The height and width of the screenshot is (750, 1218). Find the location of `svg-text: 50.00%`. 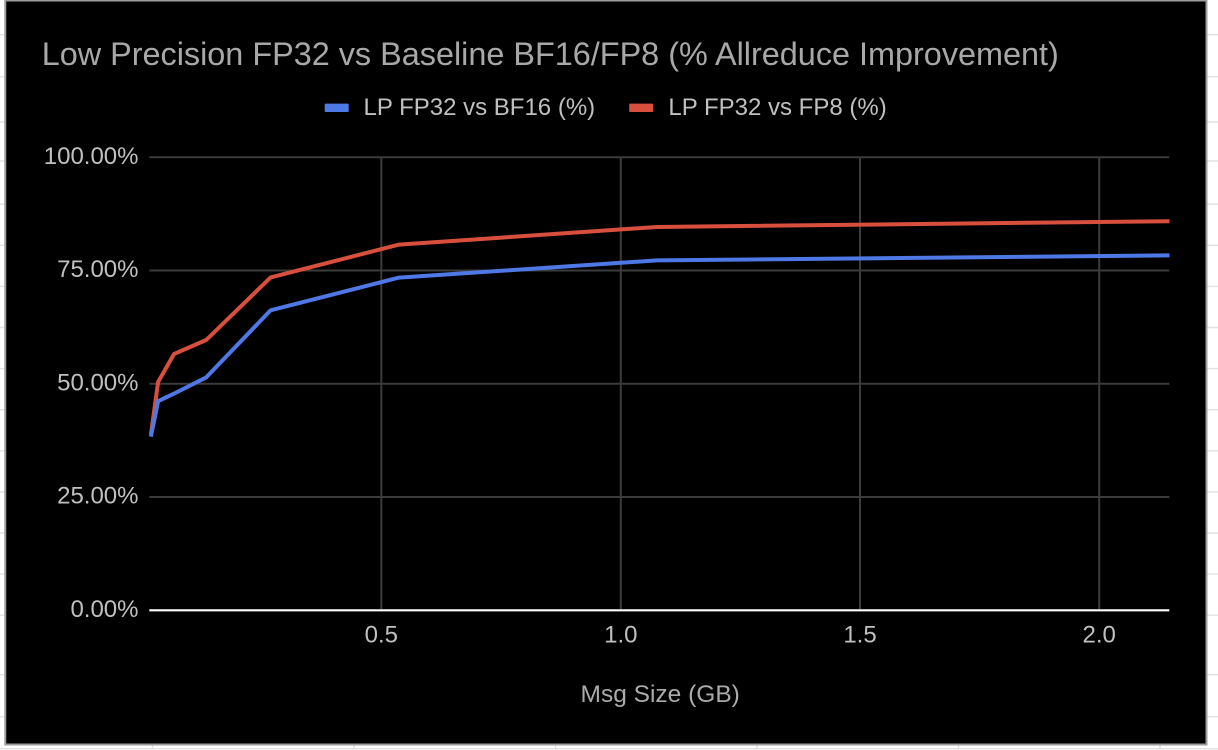

svg-text: 50.00% is located at coordinates (97, 382).